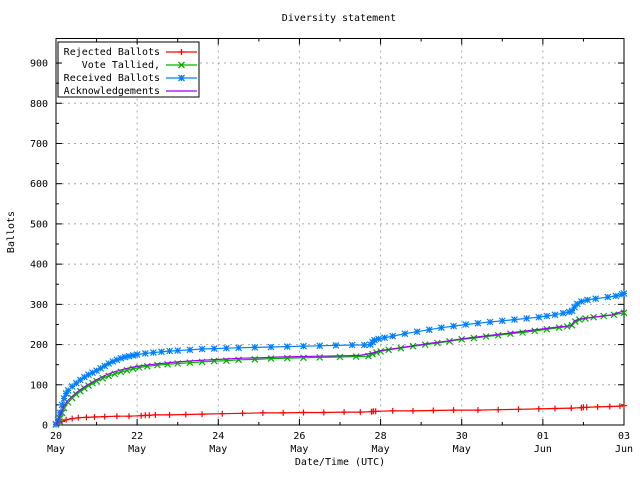  Describe the element at coordinates (339, 18) in the screenshot. I see `chart-title: Diversity statement` at that location.